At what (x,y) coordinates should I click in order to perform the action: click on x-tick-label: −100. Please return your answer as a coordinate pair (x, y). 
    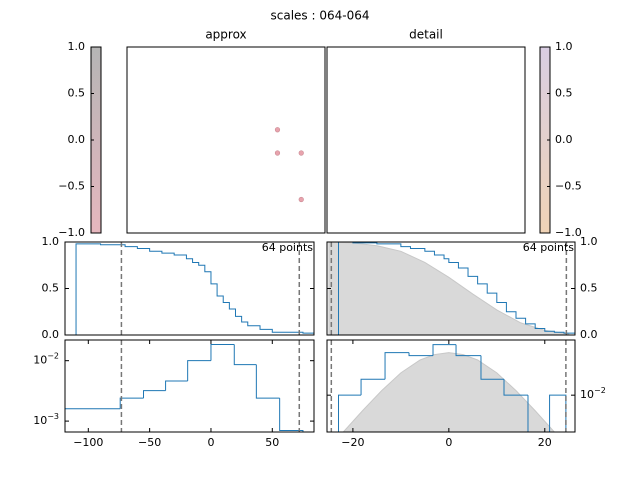
    Looking at the image, I should click on (88, 442).